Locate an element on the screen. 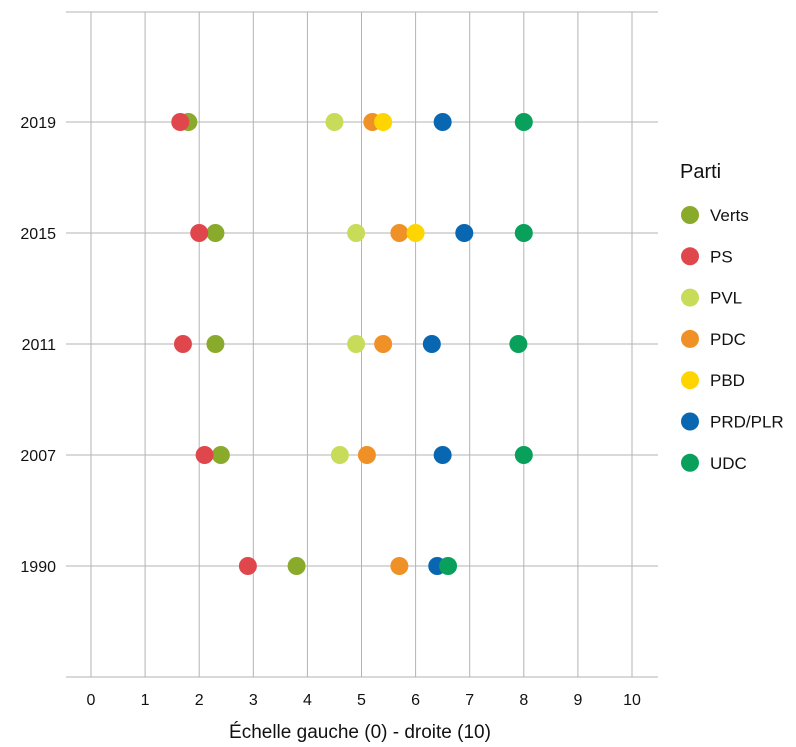  point-udc-2011 is located at coordinates (518, 344).